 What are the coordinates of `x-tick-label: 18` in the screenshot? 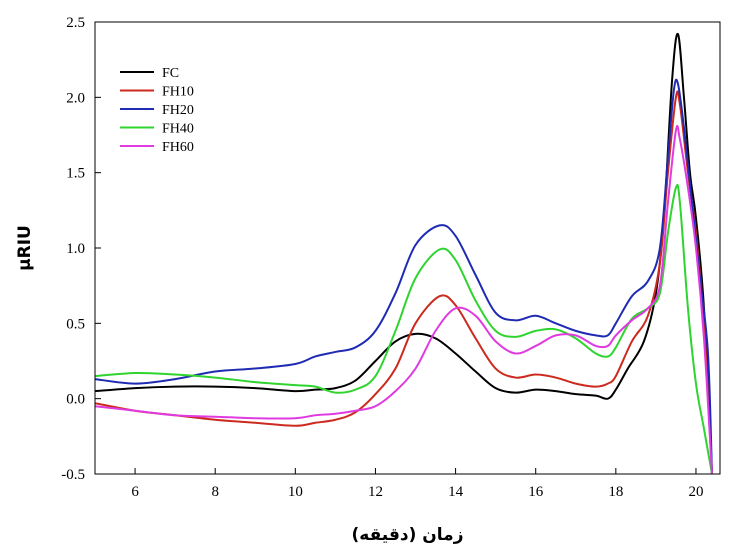 It's located at (615, 492).